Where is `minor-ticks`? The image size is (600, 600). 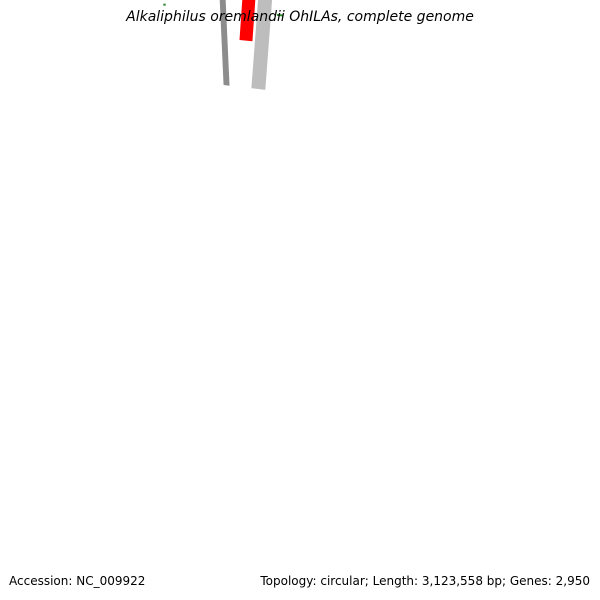 minor-ticks is located at coordinates (164, 4).